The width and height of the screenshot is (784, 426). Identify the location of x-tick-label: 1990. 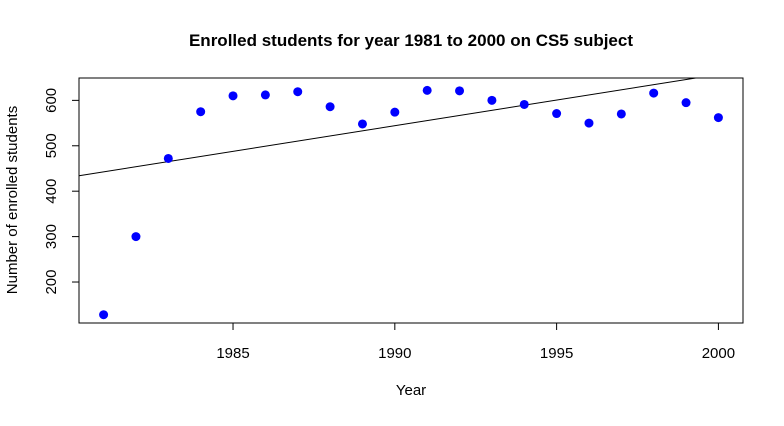
(394, 353).